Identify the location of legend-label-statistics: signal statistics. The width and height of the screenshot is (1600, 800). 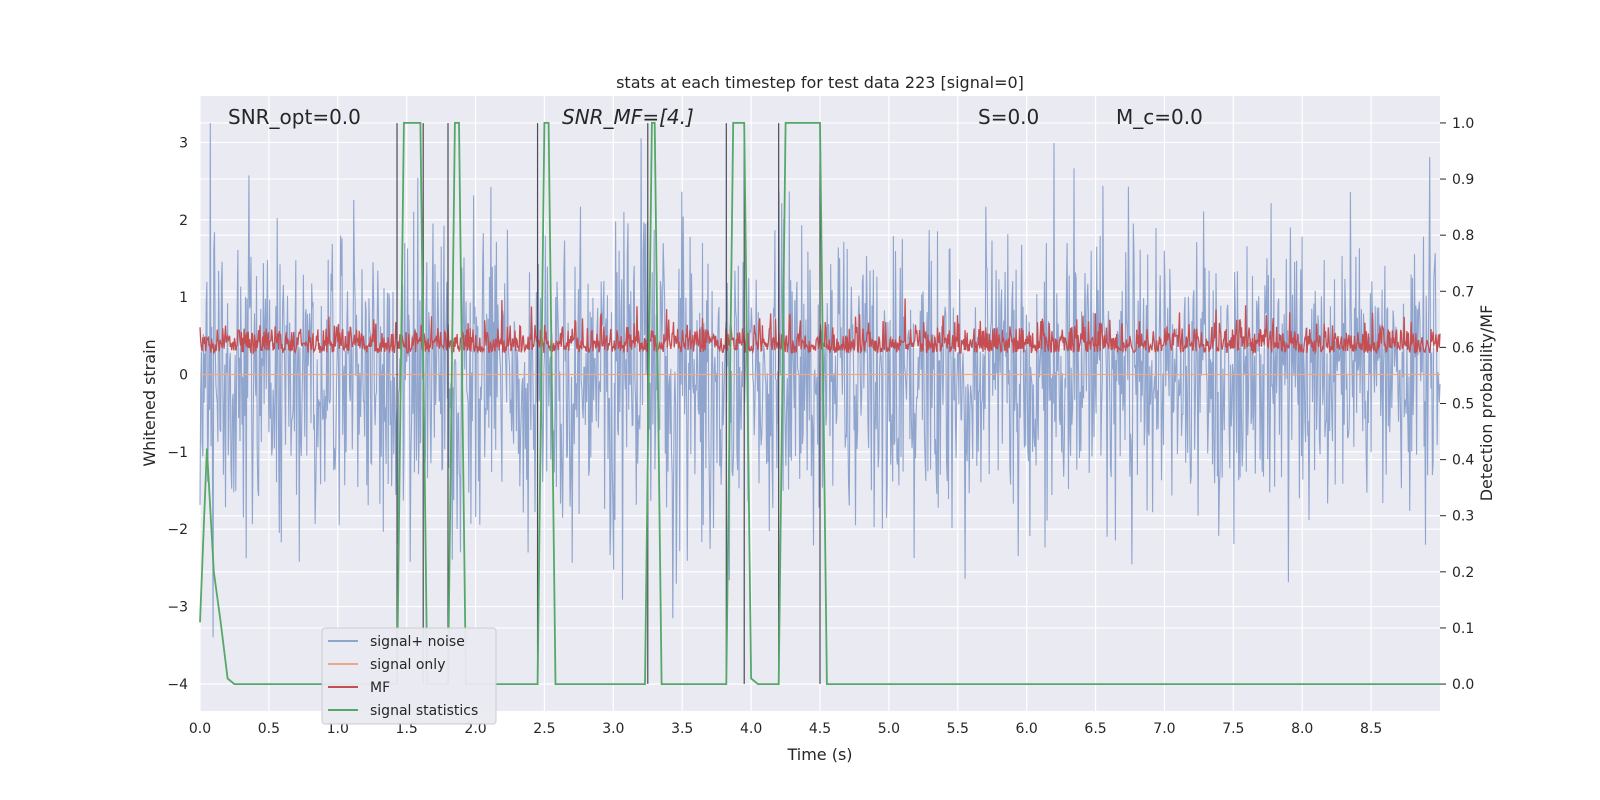
(424, 711).